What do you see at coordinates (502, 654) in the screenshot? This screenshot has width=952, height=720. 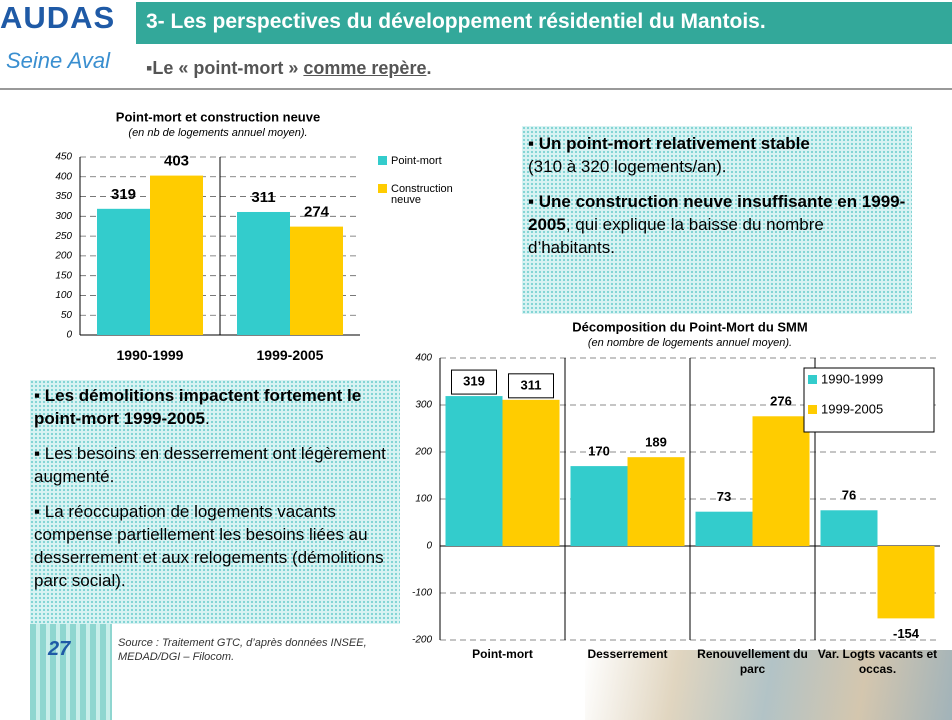 I see `x-tick-label: Point-mort` at bounding box center [502, 654].